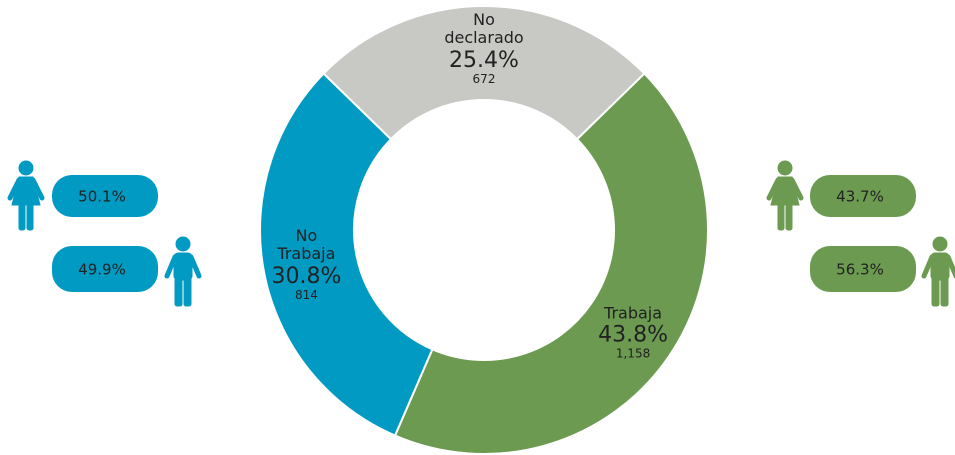  What do you see at coordinates (860, 197) in the screenshot?
I see `gender-percent: 43.7%` at bounding box center [860, 197].